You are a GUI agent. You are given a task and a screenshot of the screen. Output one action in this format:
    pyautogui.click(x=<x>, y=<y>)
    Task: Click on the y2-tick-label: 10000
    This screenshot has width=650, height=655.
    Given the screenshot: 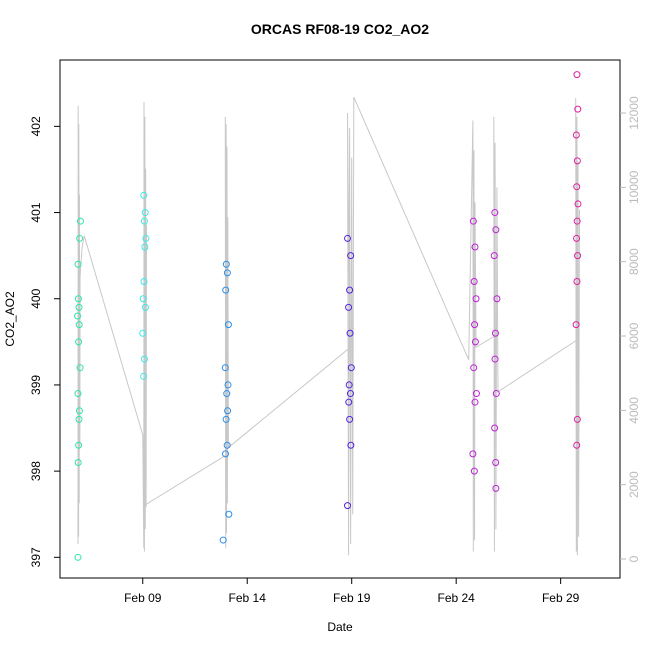 What is the action you would take?
    pyautogui.click(x=634, y=187)
    